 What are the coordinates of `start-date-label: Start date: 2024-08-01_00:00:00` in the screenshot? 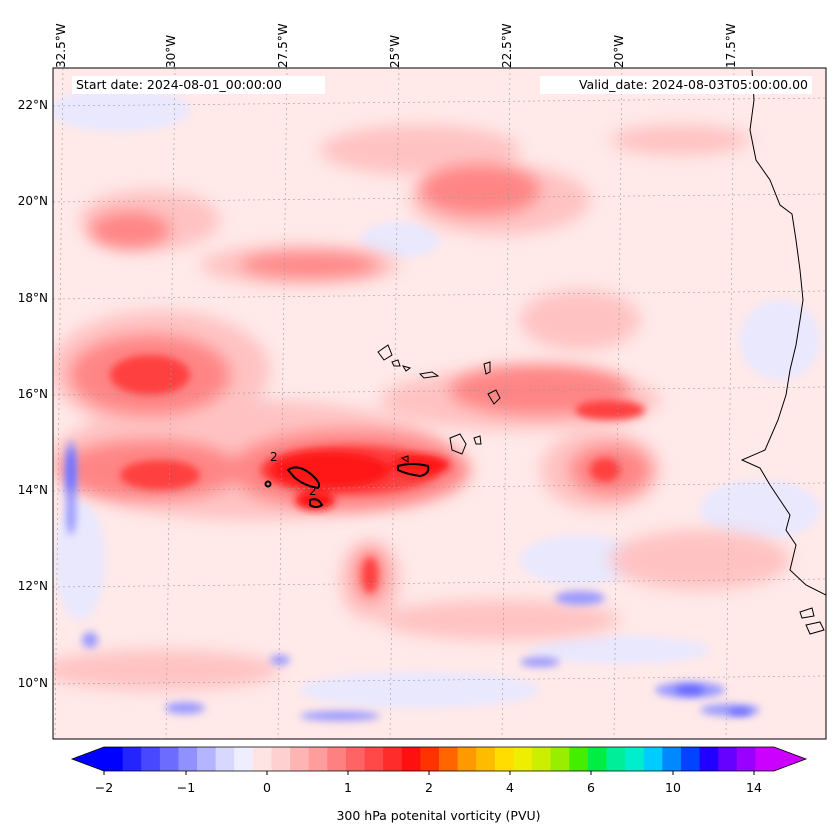 It's located at (198, 85).